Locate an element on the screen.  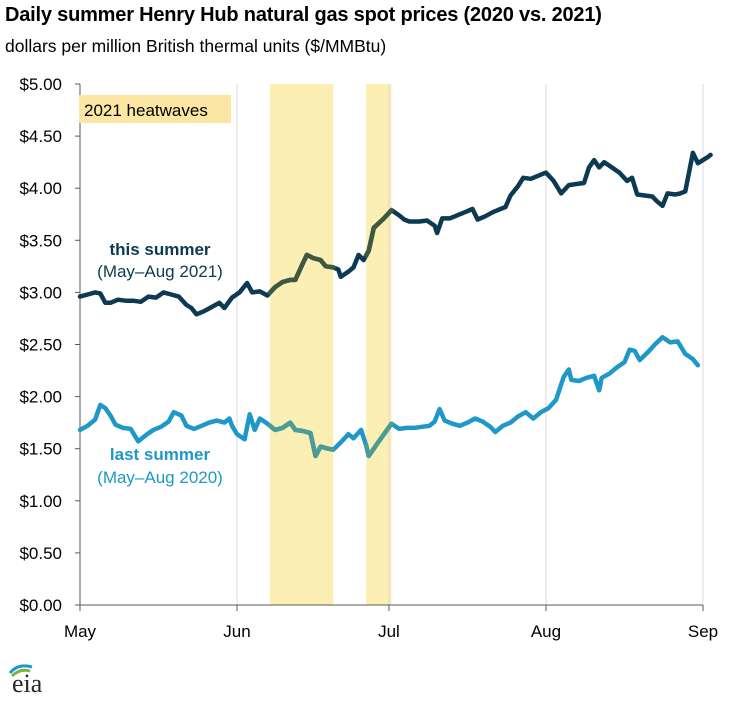
heatwave-bands is located at coordinates (330, 344).